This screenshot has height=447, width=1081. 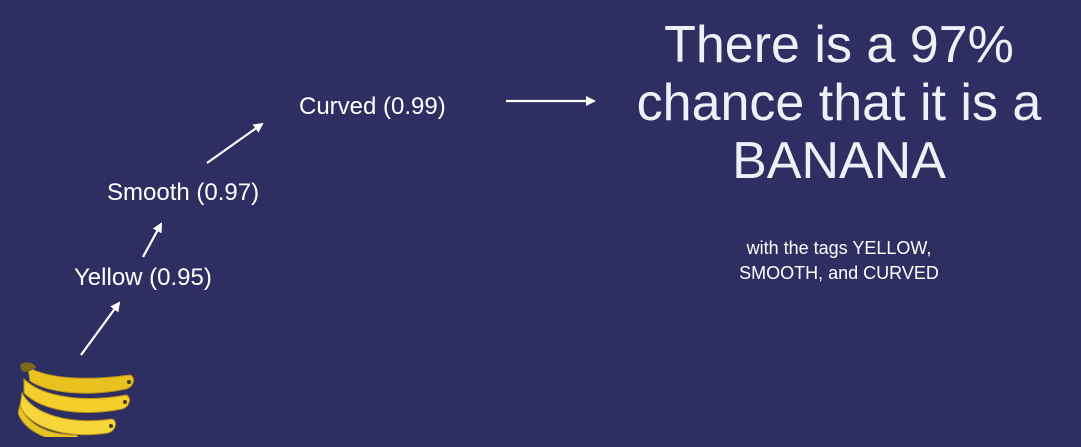 I want to click on conclusion-line-2: chance that it is a, so click(x=839, y=103).